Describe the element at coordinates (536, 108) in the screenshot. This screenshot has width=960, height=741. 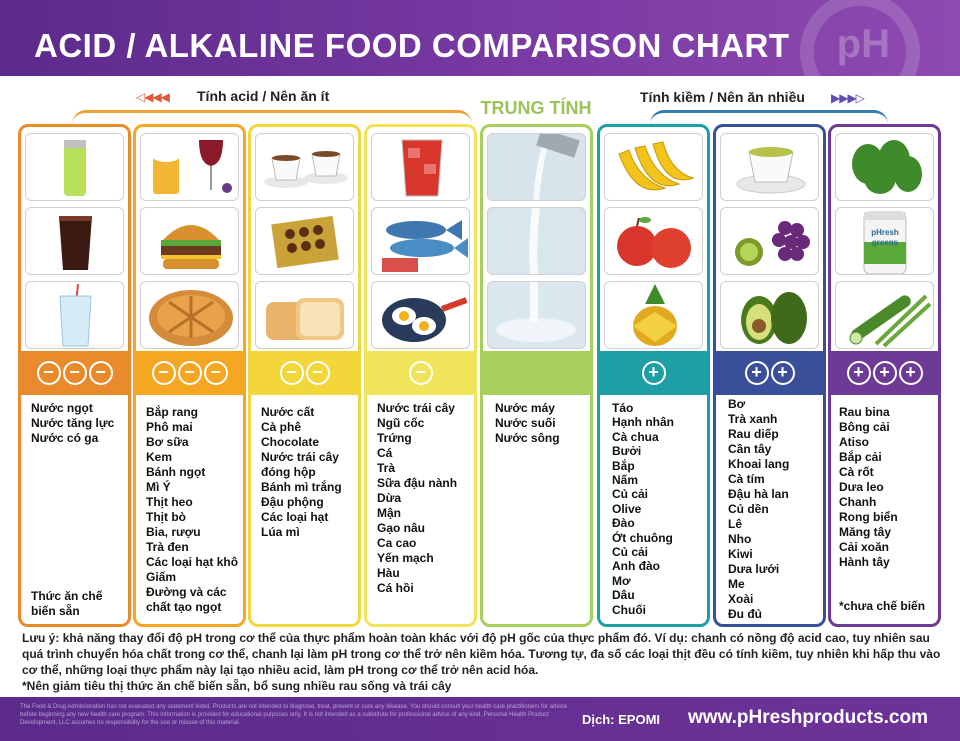
I see `neutral-group-label: TRUNG TÍNH` at that location.